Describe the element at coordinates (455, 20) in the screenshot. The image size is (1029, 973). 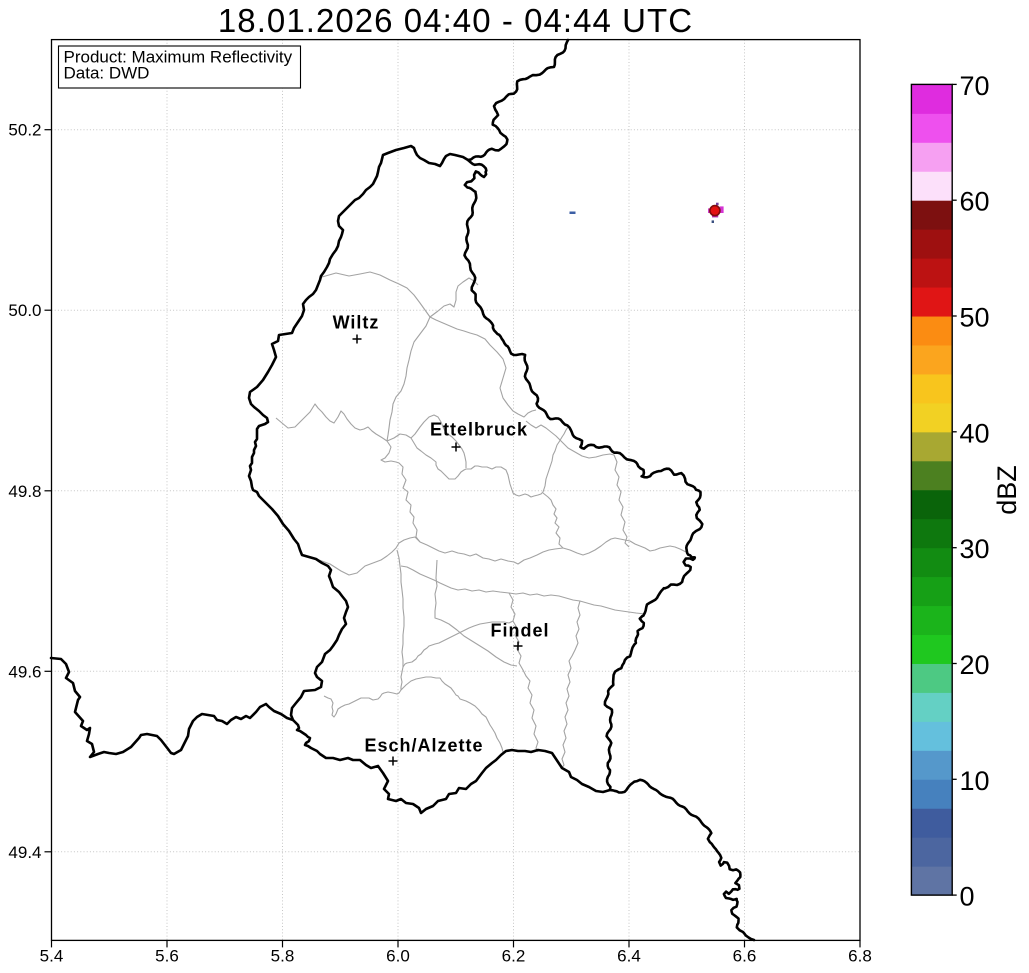
I see `svg-text: 18.01.2026 04:40 - 04:44 UTC` at that location.